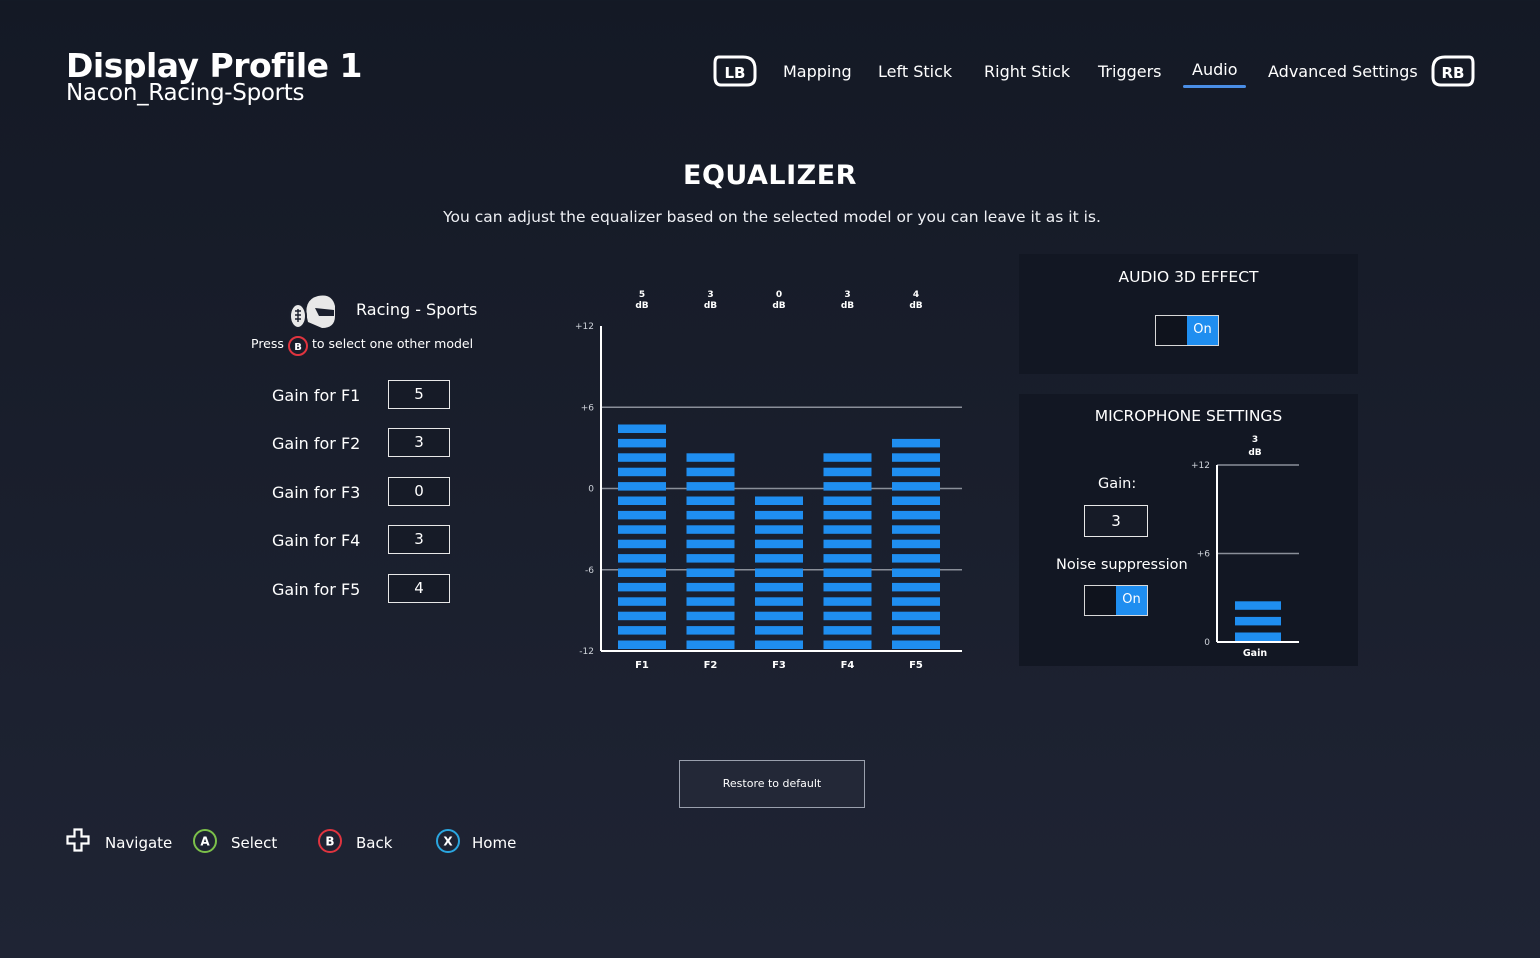  What do you see at coordinates (1131, 600) in the screenshot?
I see `noise-suppression-toggle-label: On` at bounding box center [1131, 600].